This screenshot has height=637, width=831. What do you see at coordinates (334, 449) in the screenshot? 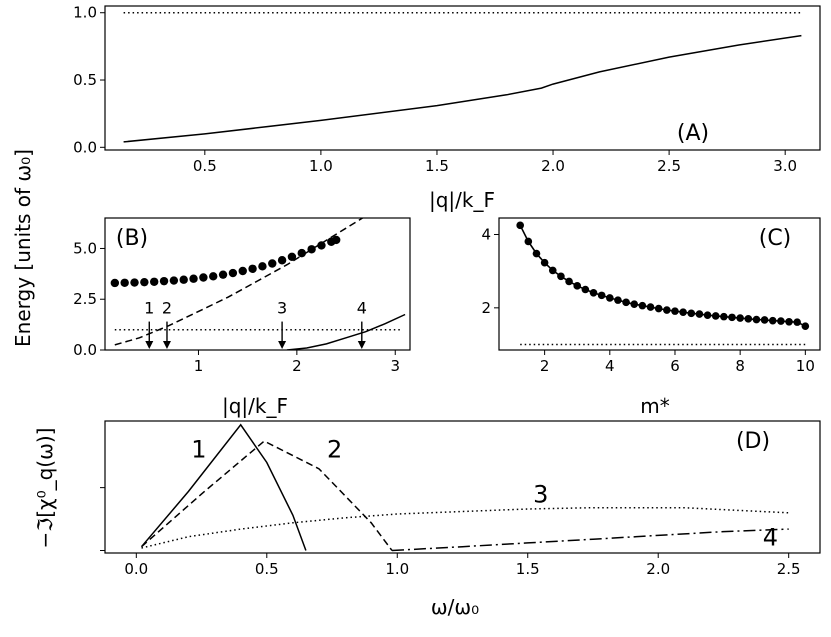
I see `curve-label-2: 2` at bounding box center [334, 449].